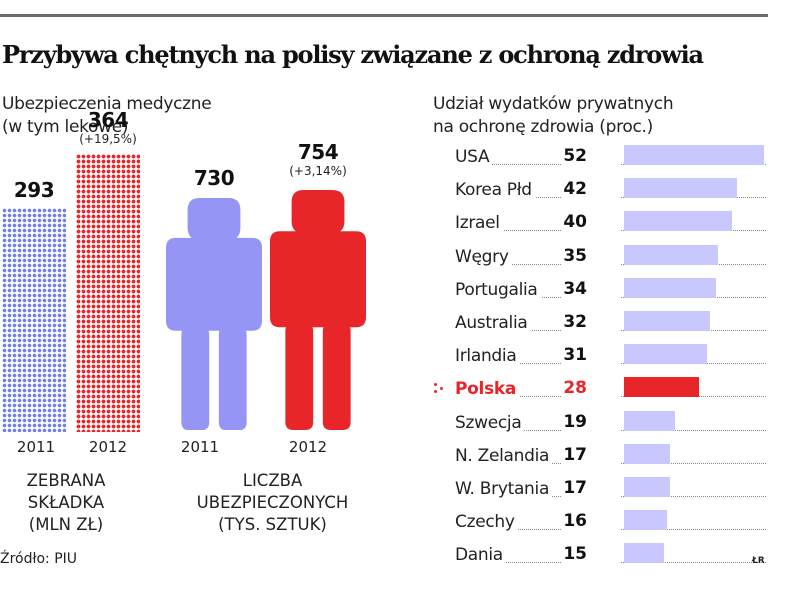  Describe the element at coordinates (574, 421) in the screenshot. I see `value-label: 19` at that location.